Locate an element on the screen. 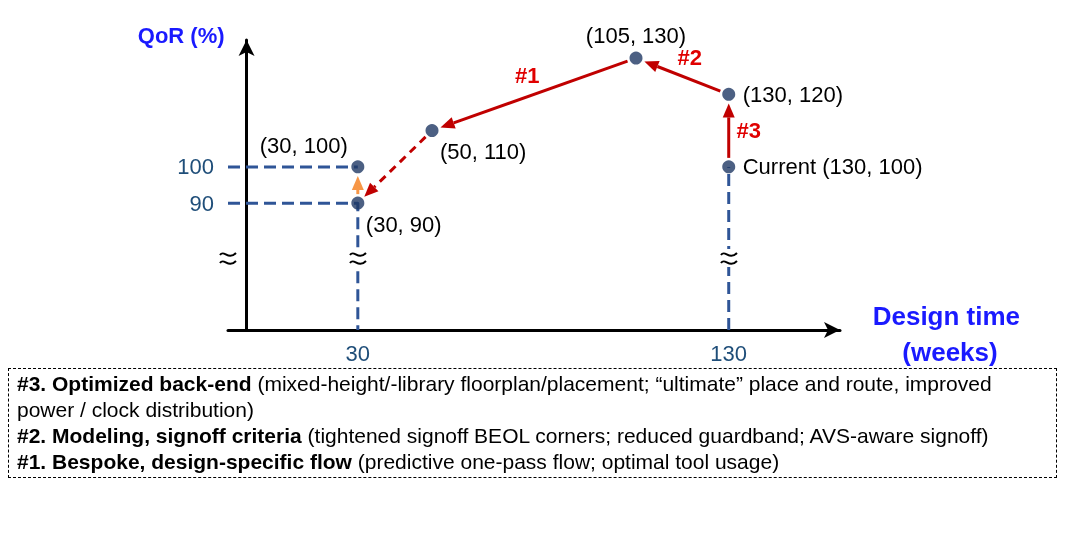 The height and width of the screenshot is (535, 1065). text: #1. Bespoke, design-specific flow (predictive one-pass flow; optimal tool usage) is located at coordinates (399, 462).